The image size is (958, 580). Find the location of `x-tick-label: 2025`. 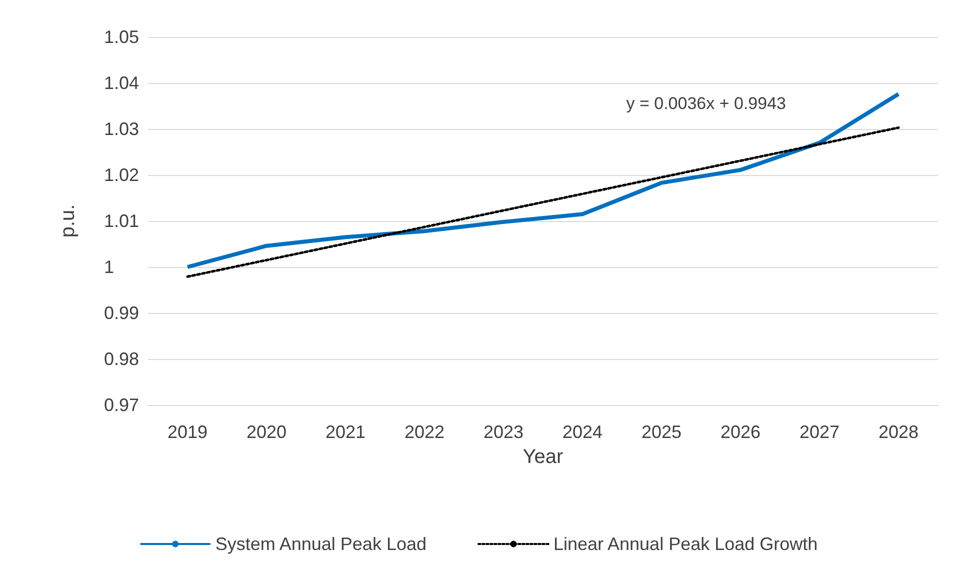

x-tick-label: 2025 is located at coordinates (661, 432).